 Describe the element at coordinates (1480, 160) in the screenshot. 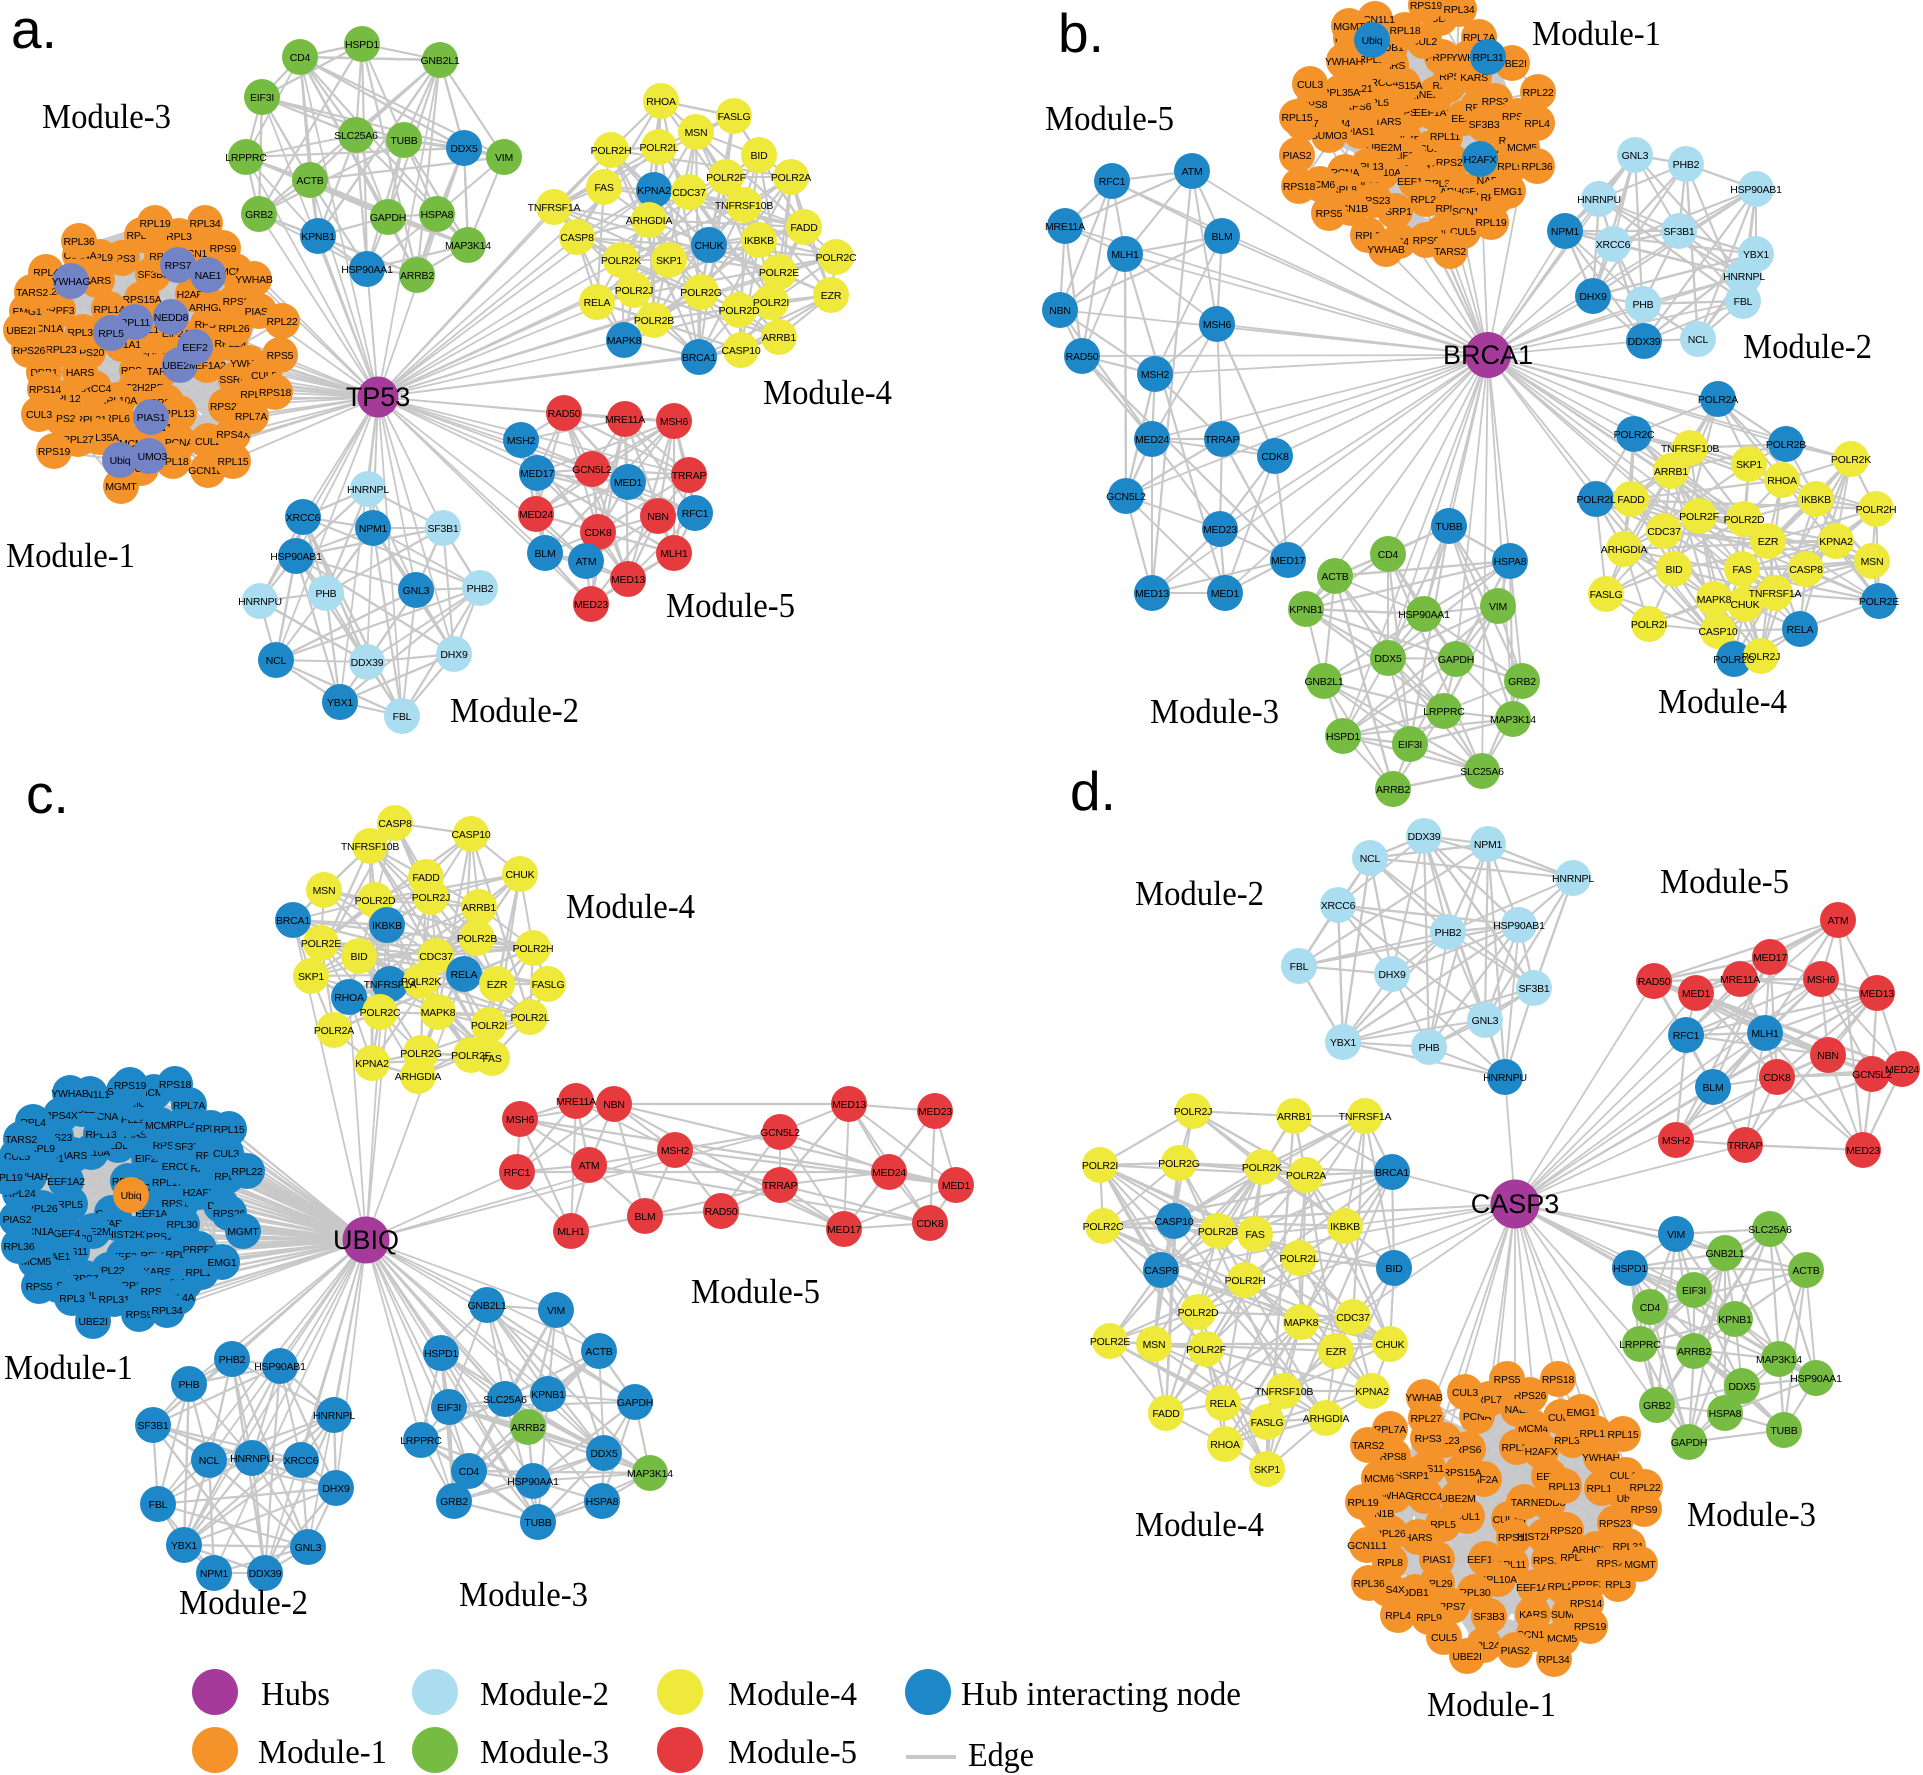

I see `svg-text: H2AFX` at that location.